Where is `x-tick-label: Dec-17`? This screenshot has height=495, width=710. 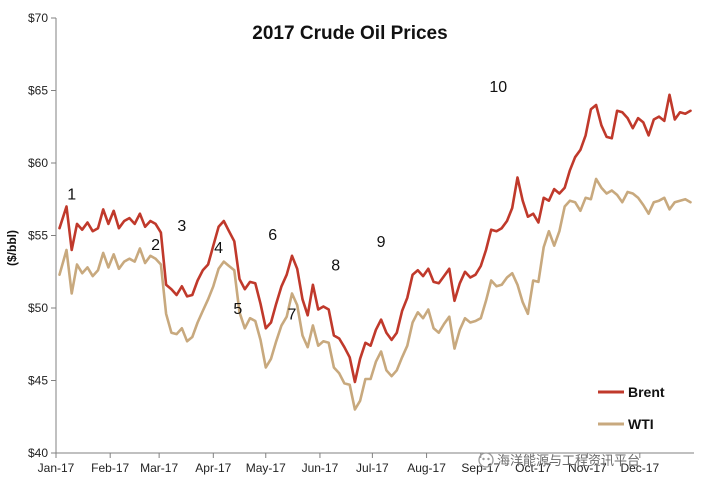 x-tick-label: Dec-17 is located at coordinates (639, 468).